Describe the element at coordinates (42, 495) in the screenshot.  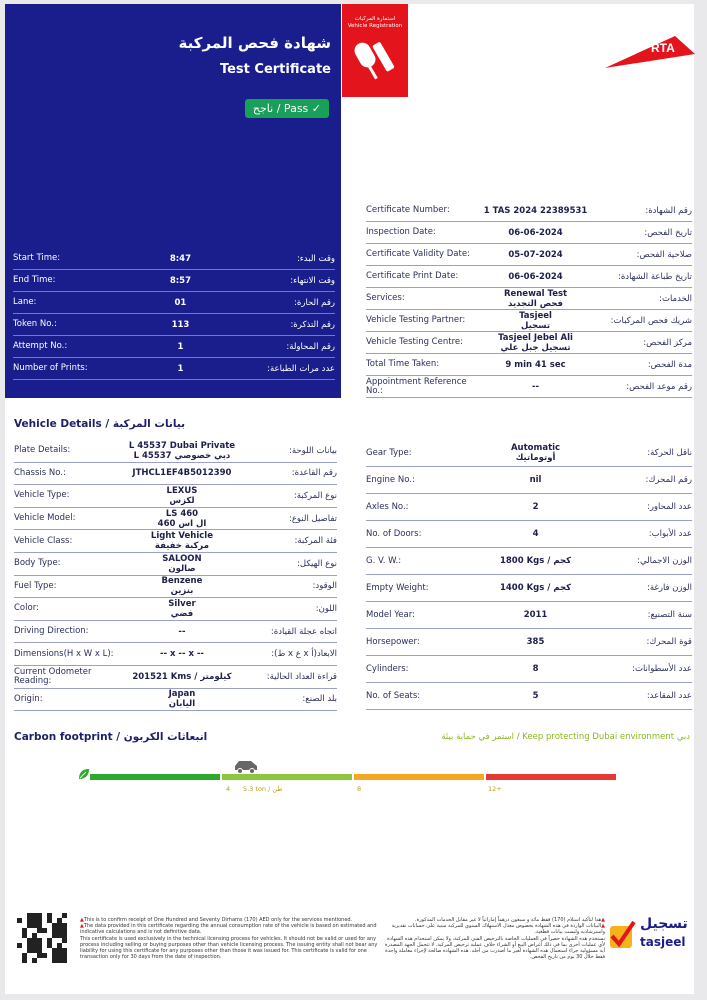
I see `field-label: Vehicle Type:` at that location.